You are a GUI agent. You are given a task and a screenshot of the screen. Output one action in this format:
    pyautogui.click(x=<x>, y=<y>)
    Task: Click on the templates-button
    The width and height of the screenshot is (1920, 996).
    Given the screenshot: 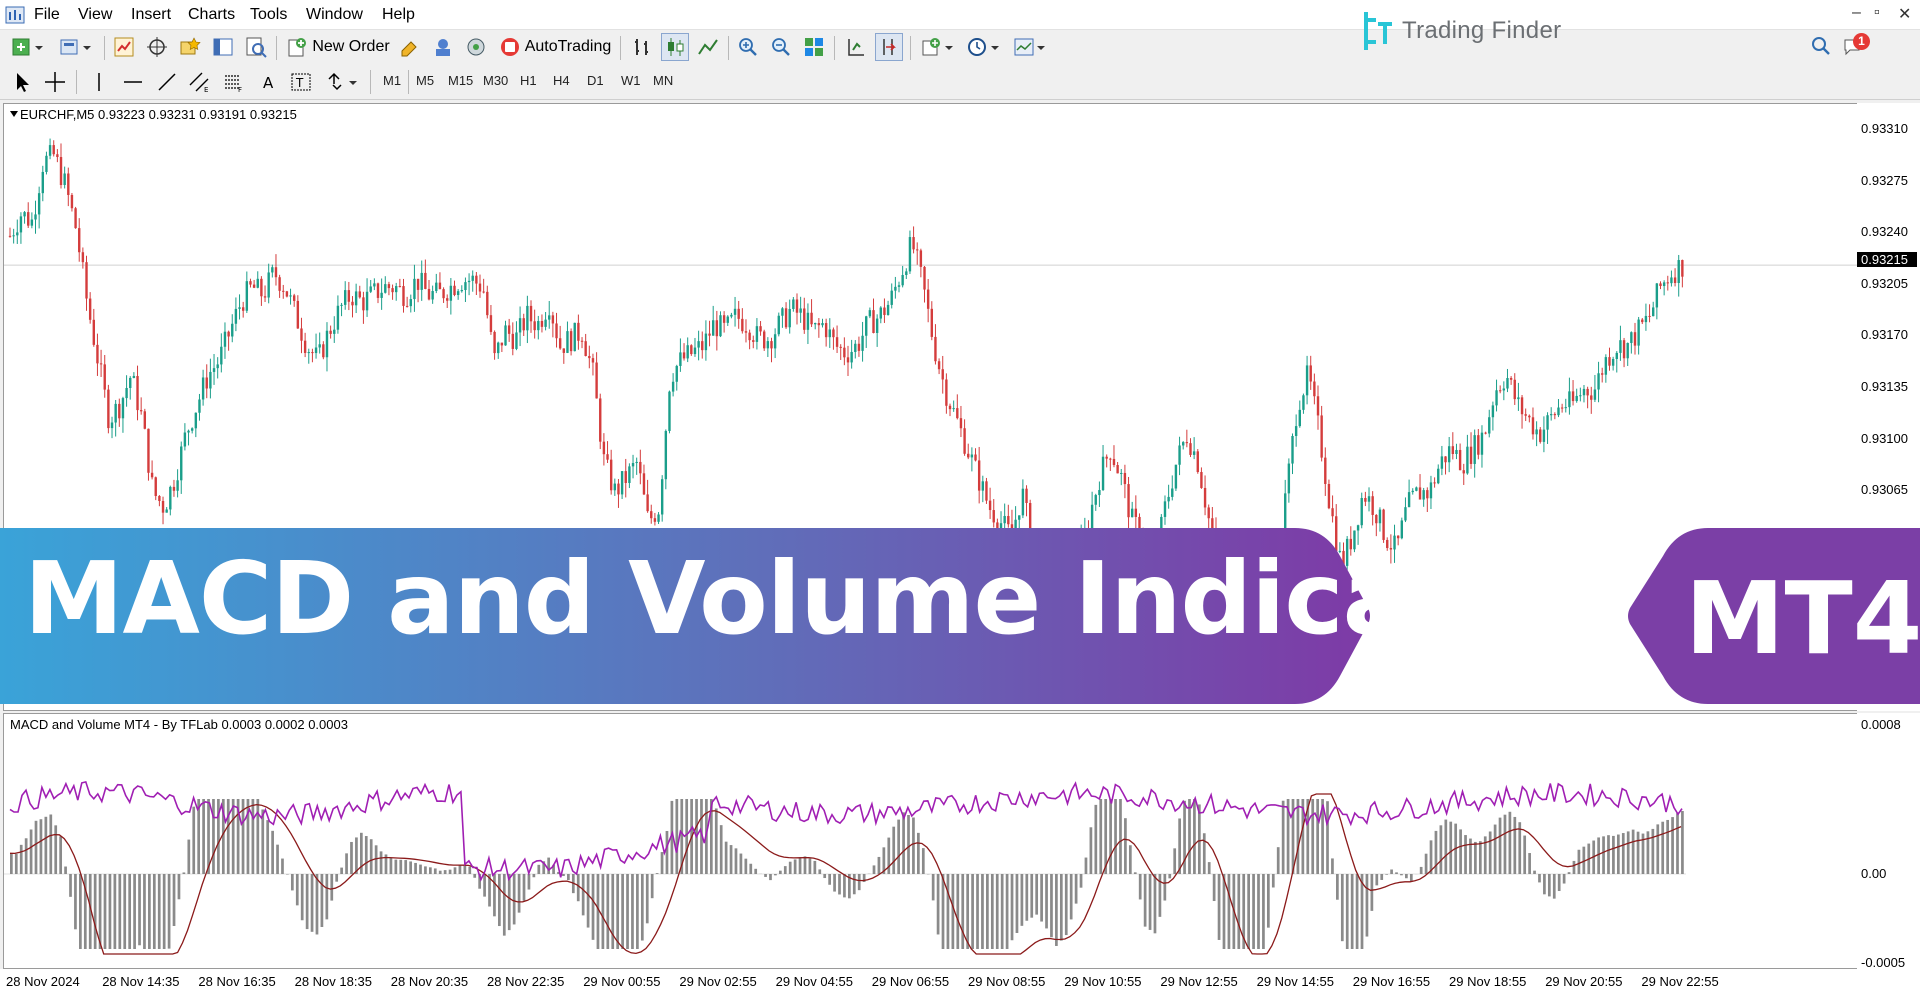 What is the action you would take?
    pyautogui.click(x=1030, y=47)
    